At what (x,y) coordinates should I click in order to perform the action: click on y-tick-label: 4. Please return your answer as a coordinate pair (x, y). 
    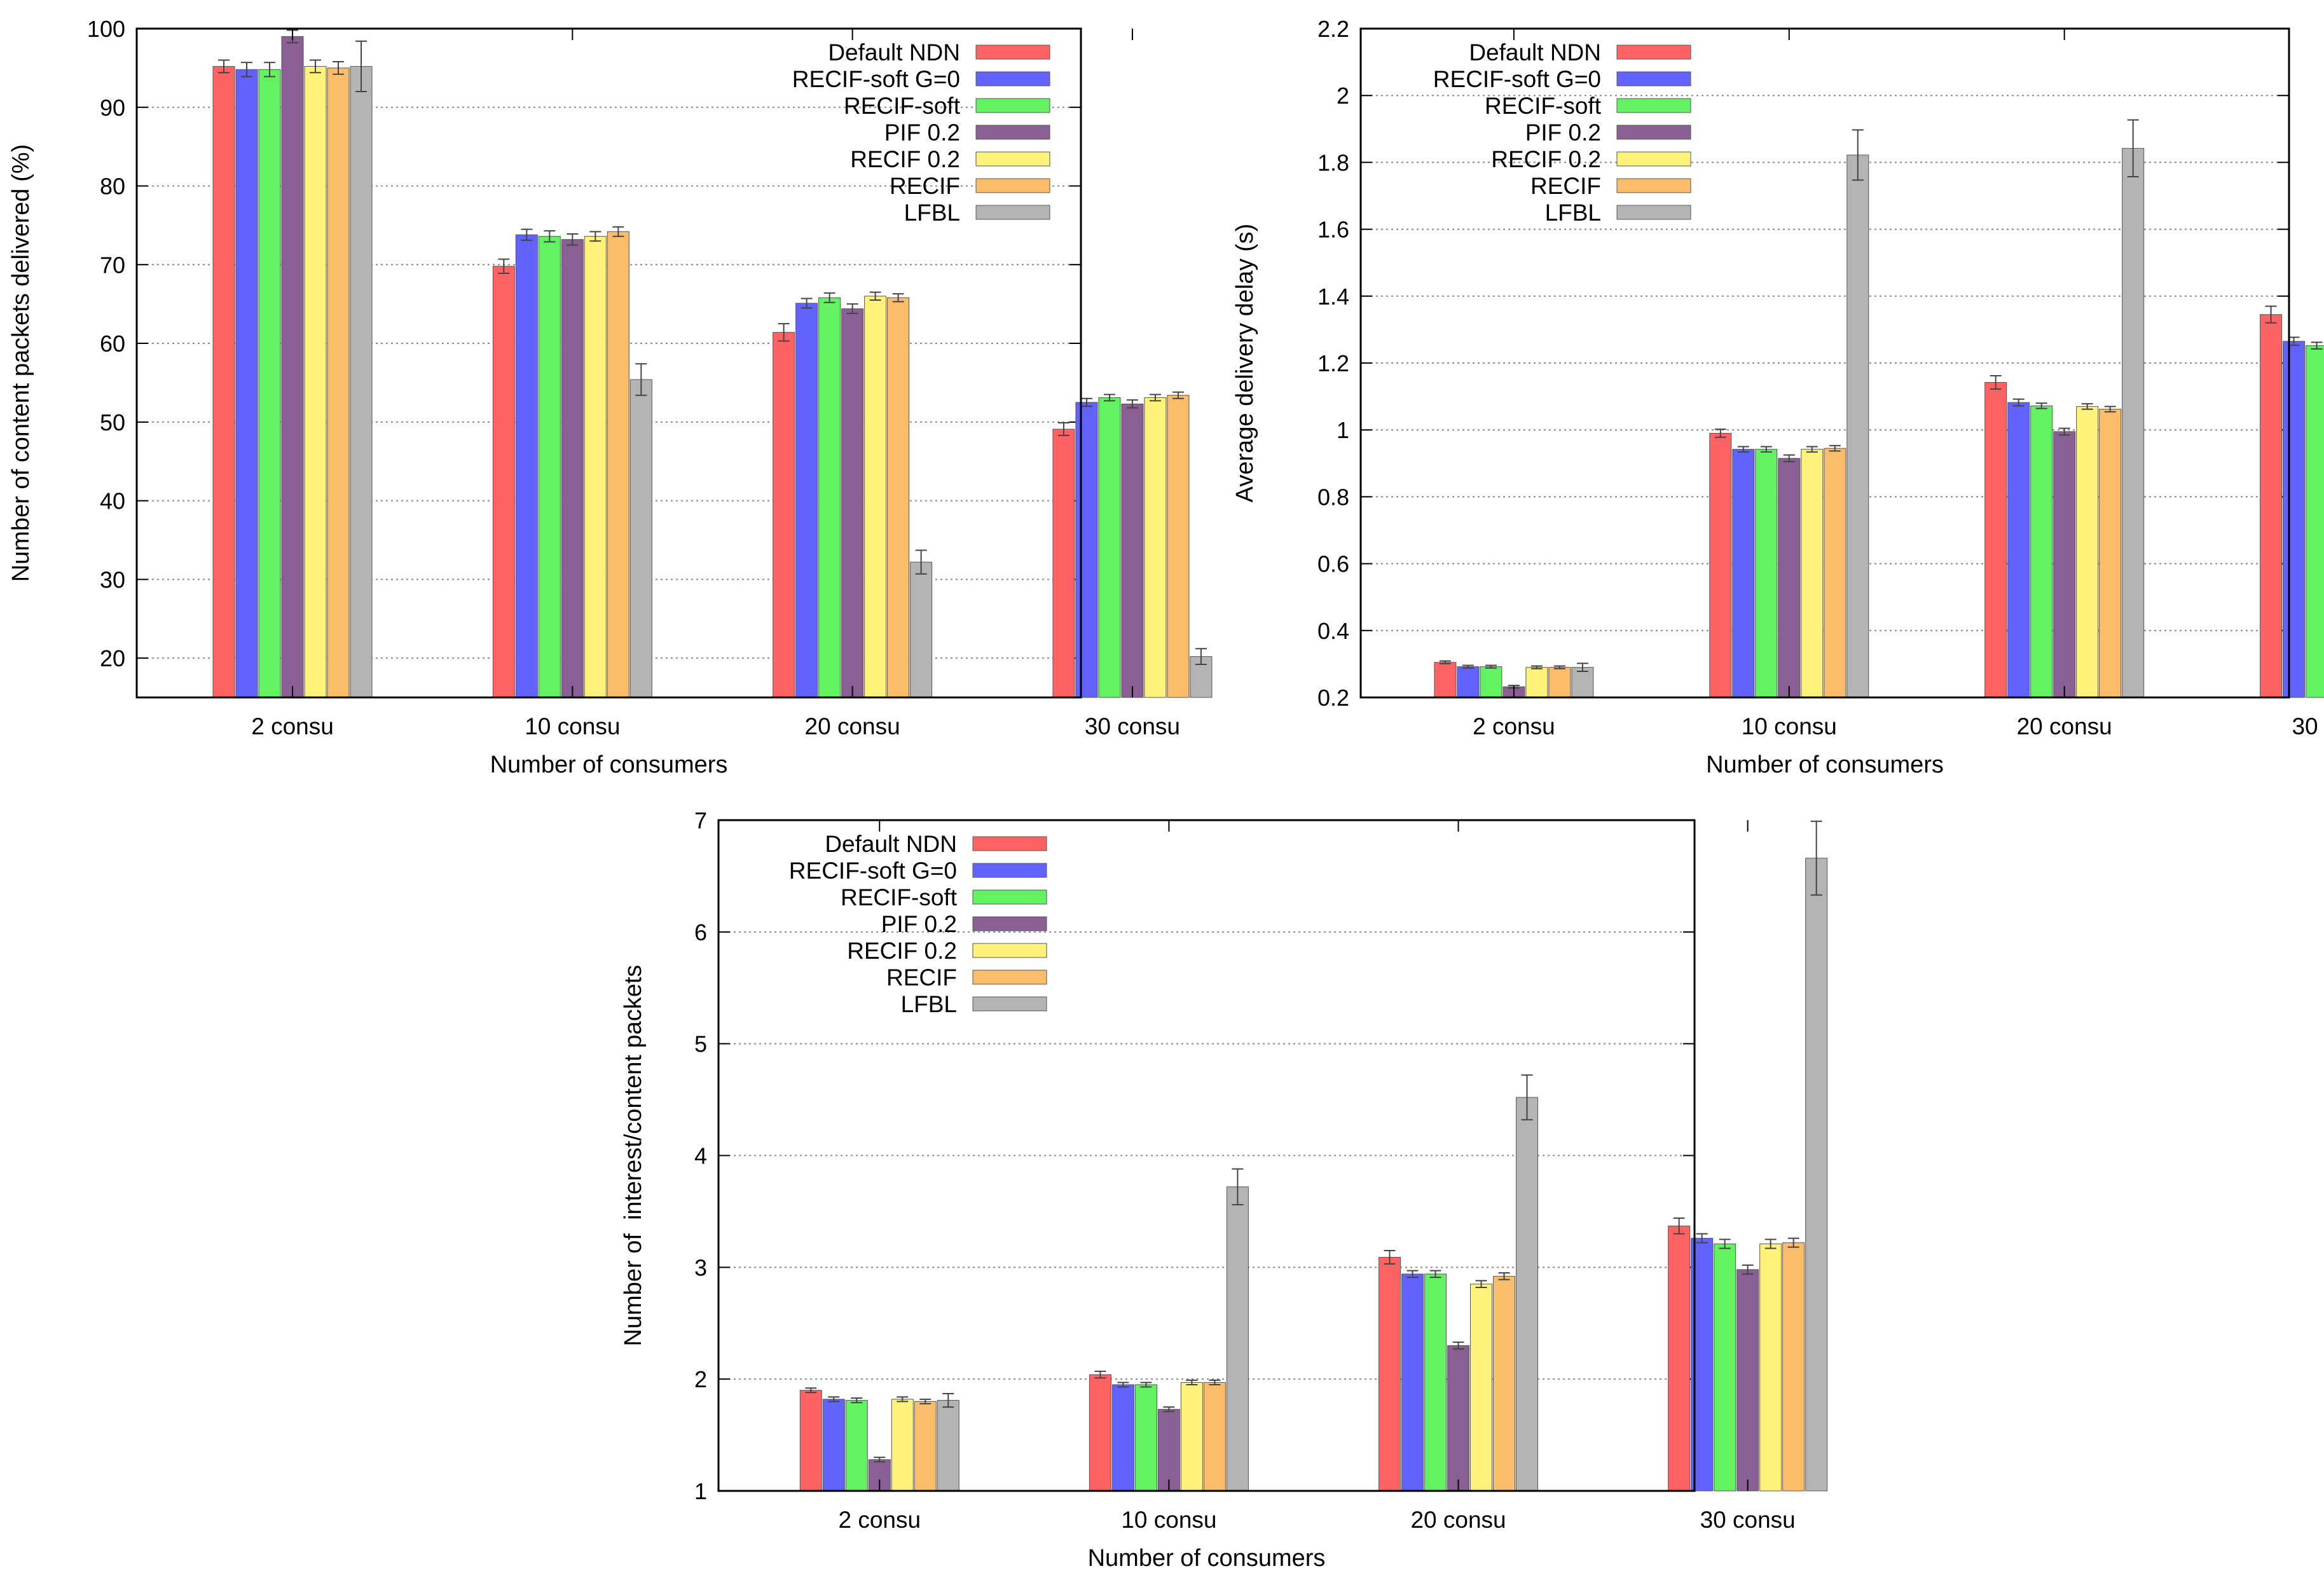
    Looking at the image, I should click on (701, 1156).